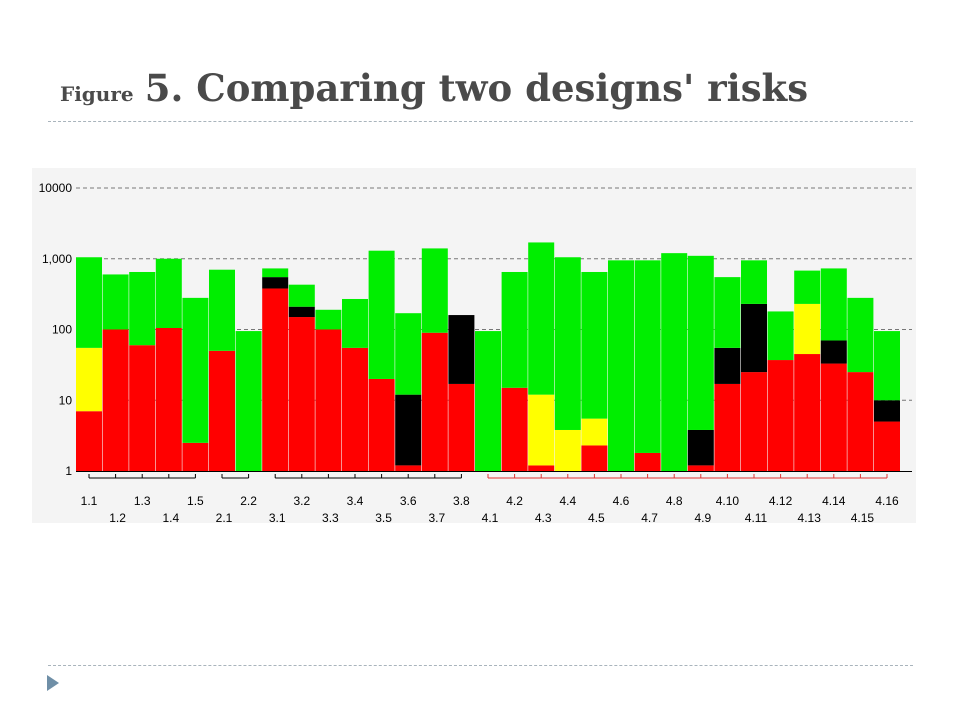 Image resolution: width=960 pixels, height=720 pixels. Describe the element at coordinates (649, 517) in the screenshot. I see `x-tick-label: 4.7` at that location.